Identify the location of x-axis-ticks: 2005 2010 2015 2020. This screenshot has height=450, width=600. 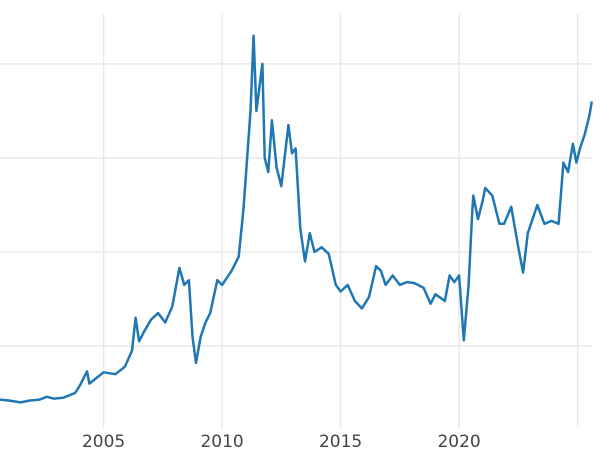
(281, 441).